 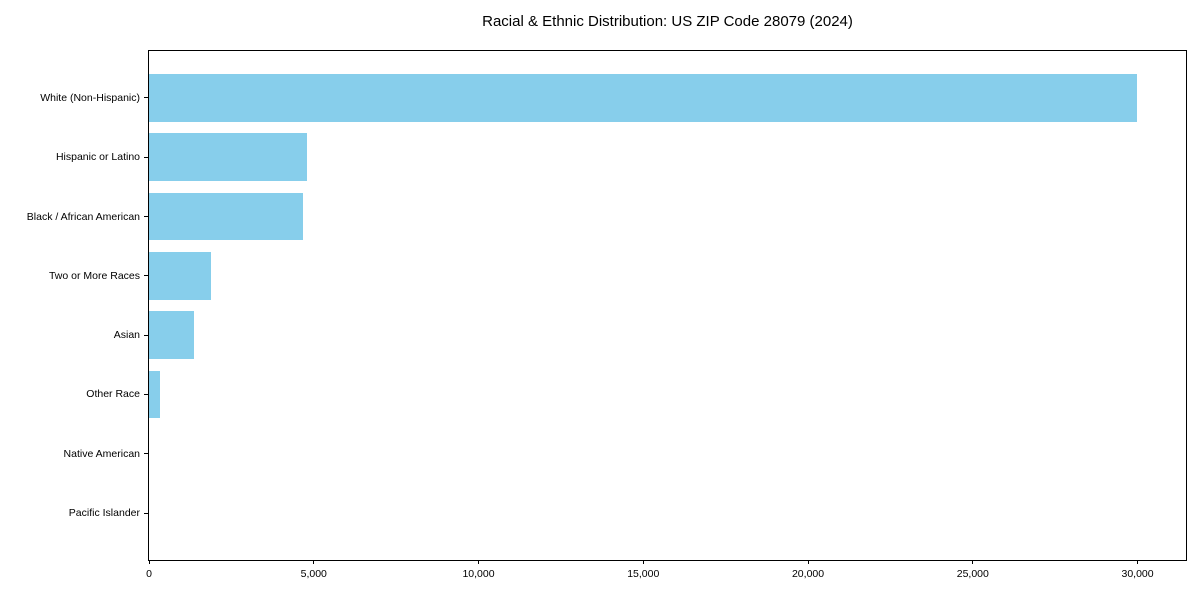 What do you see at coordinates (808, 574) in the screenshot?
I see `x-tick-label: 20,000` at bounding box center [808, 574].